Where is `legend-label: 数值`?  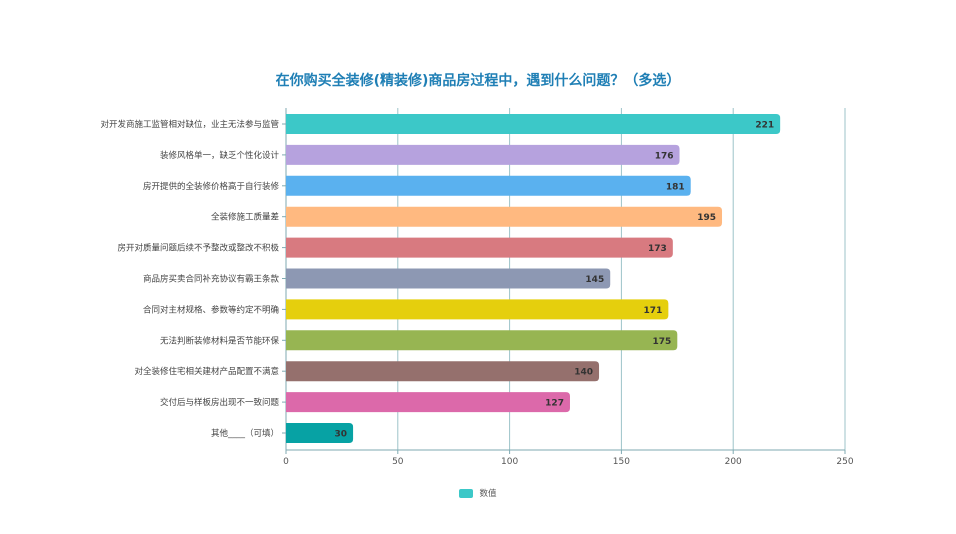 legend-label: 数值 is located at coordinates (488, 494).